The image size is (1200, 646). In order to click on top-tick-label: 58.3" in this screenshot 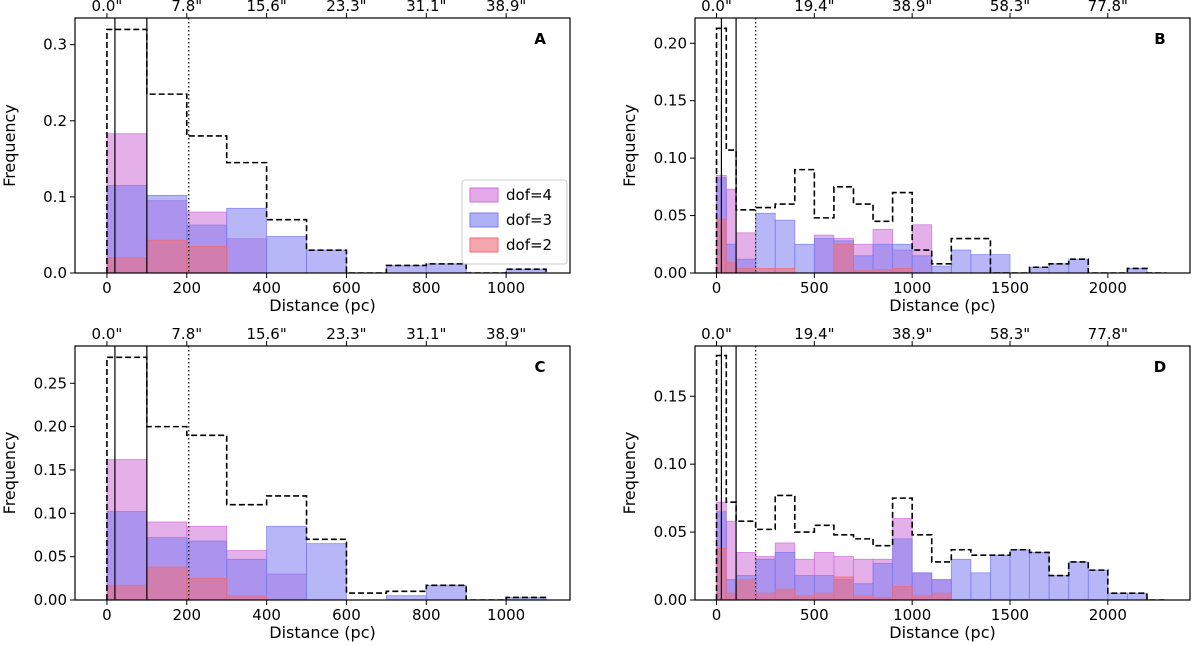, I will do `click(1010, 334)`.